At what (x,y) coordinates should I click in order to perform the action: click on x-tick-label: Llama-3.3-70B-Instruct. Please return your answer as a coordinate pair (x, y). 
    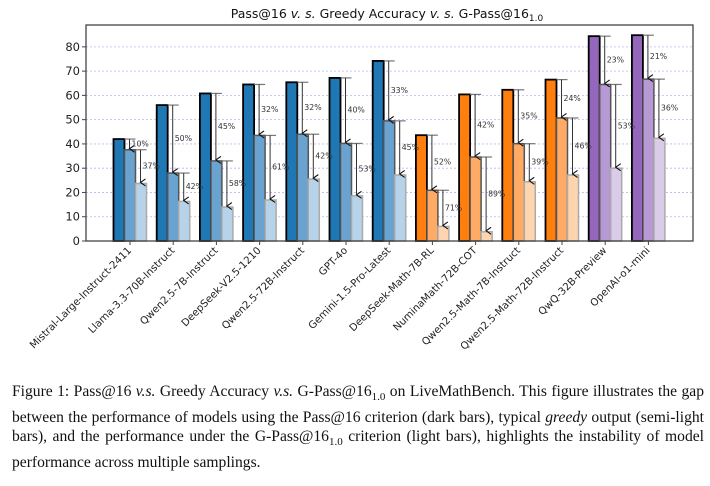
    Looking at the image, I should click on (132, 290).